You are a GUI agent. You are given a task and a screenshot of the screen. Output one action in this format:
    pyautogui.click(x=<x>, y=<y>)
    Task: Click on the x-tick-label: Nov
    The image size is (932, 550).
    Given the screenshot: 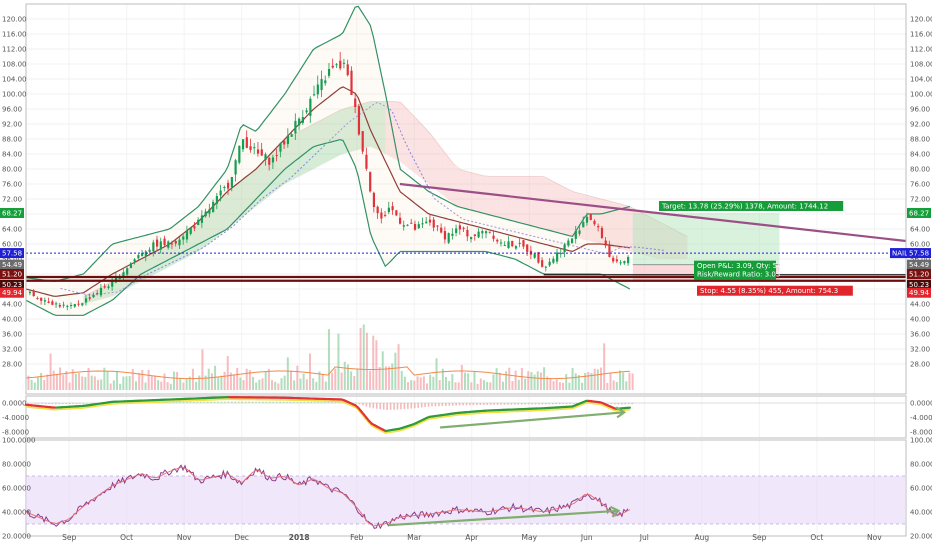 What is the action you would take?
    pyautogui.click(x=874, y=537)
    